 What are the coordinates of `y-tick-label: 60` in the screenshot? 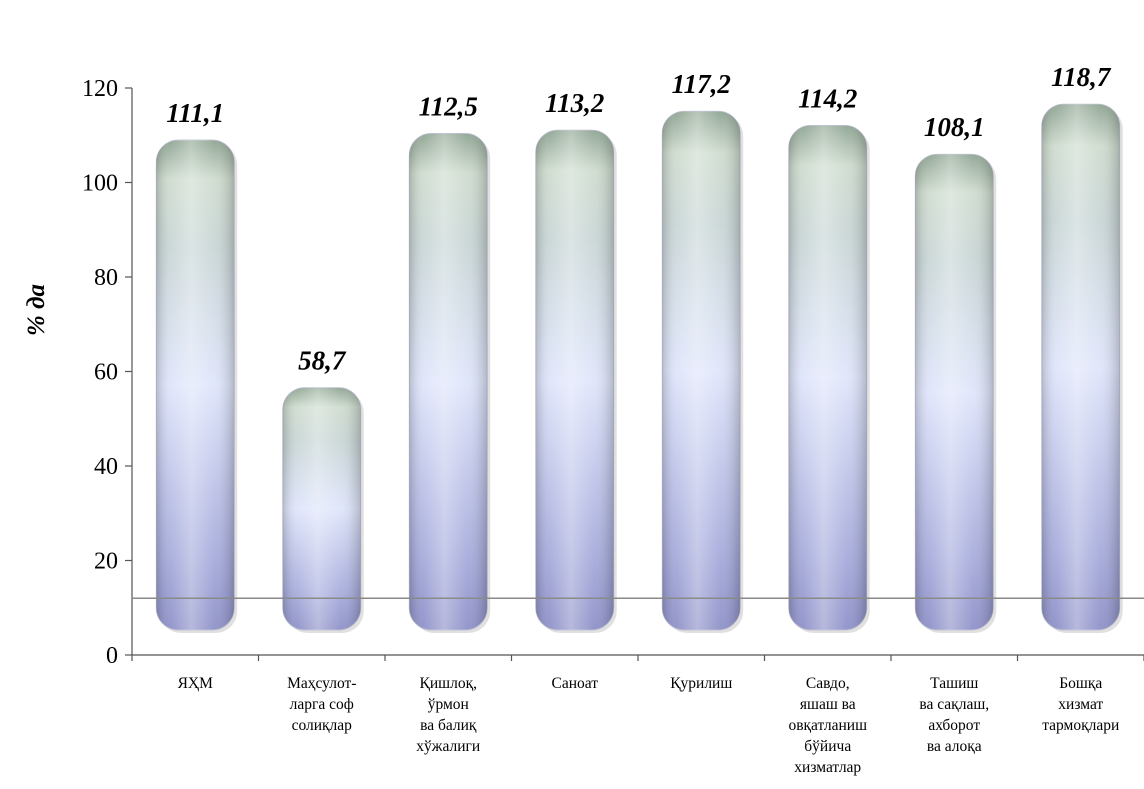 It's located at (106, 373).